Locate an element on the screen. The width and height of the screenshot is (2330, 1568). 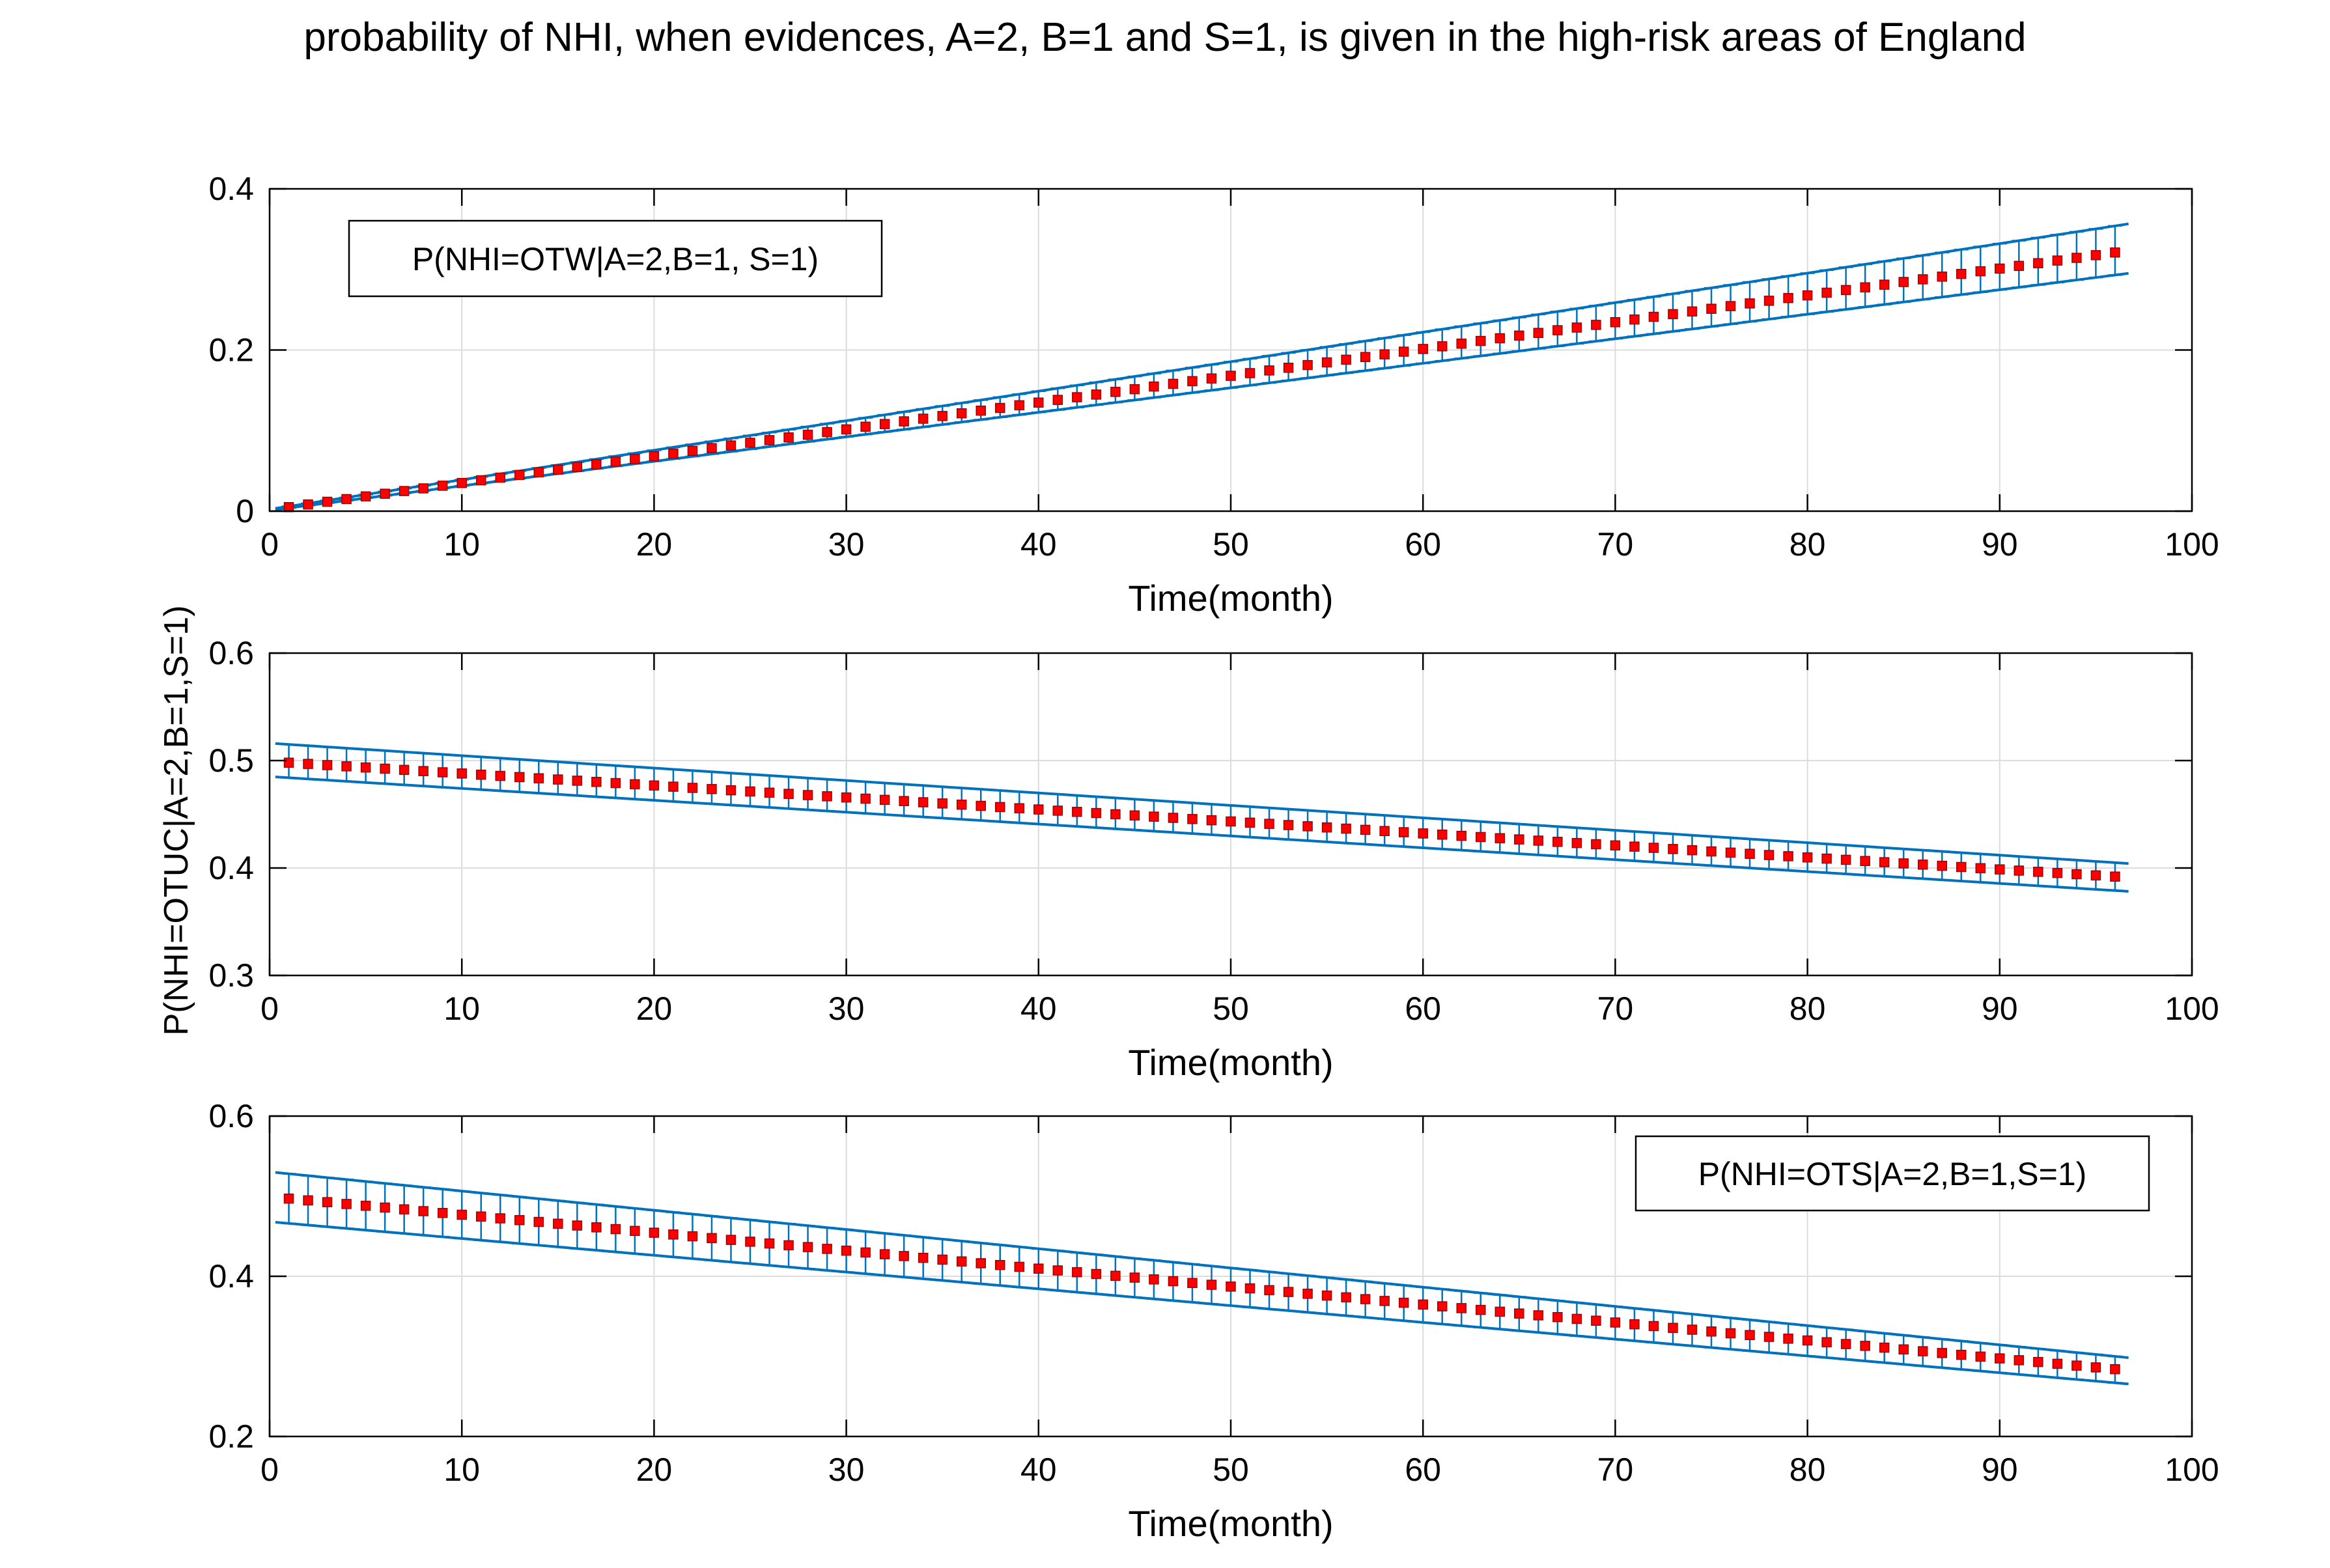
y-tick-label: 0.3 is located at coordinates (231, 976).